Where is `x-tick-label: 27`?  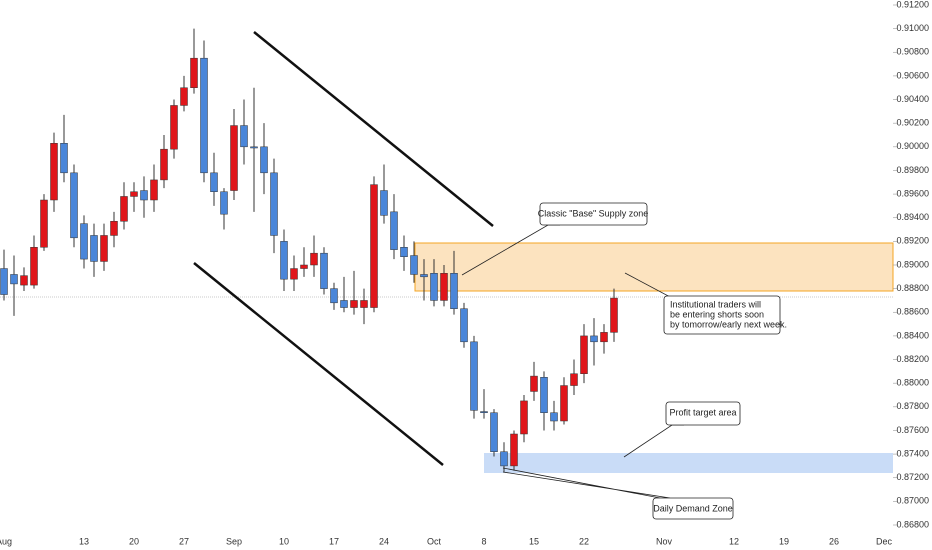 x-tick-label: 27 is located at coordinates (184, 541).